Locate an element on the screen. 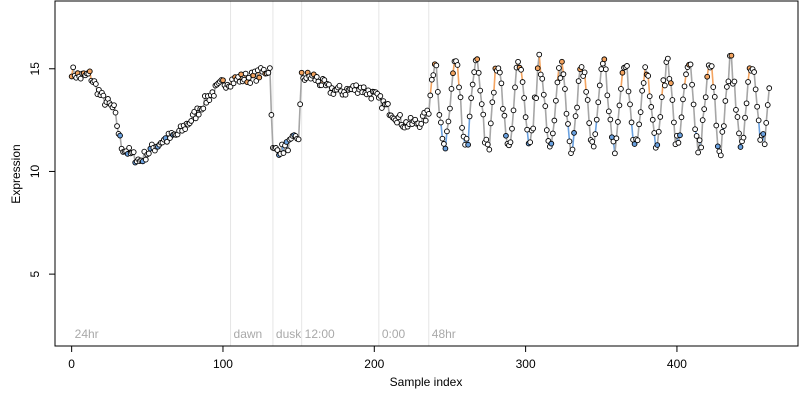  y-tick-label: 5 is located at coordinates (35, 273).